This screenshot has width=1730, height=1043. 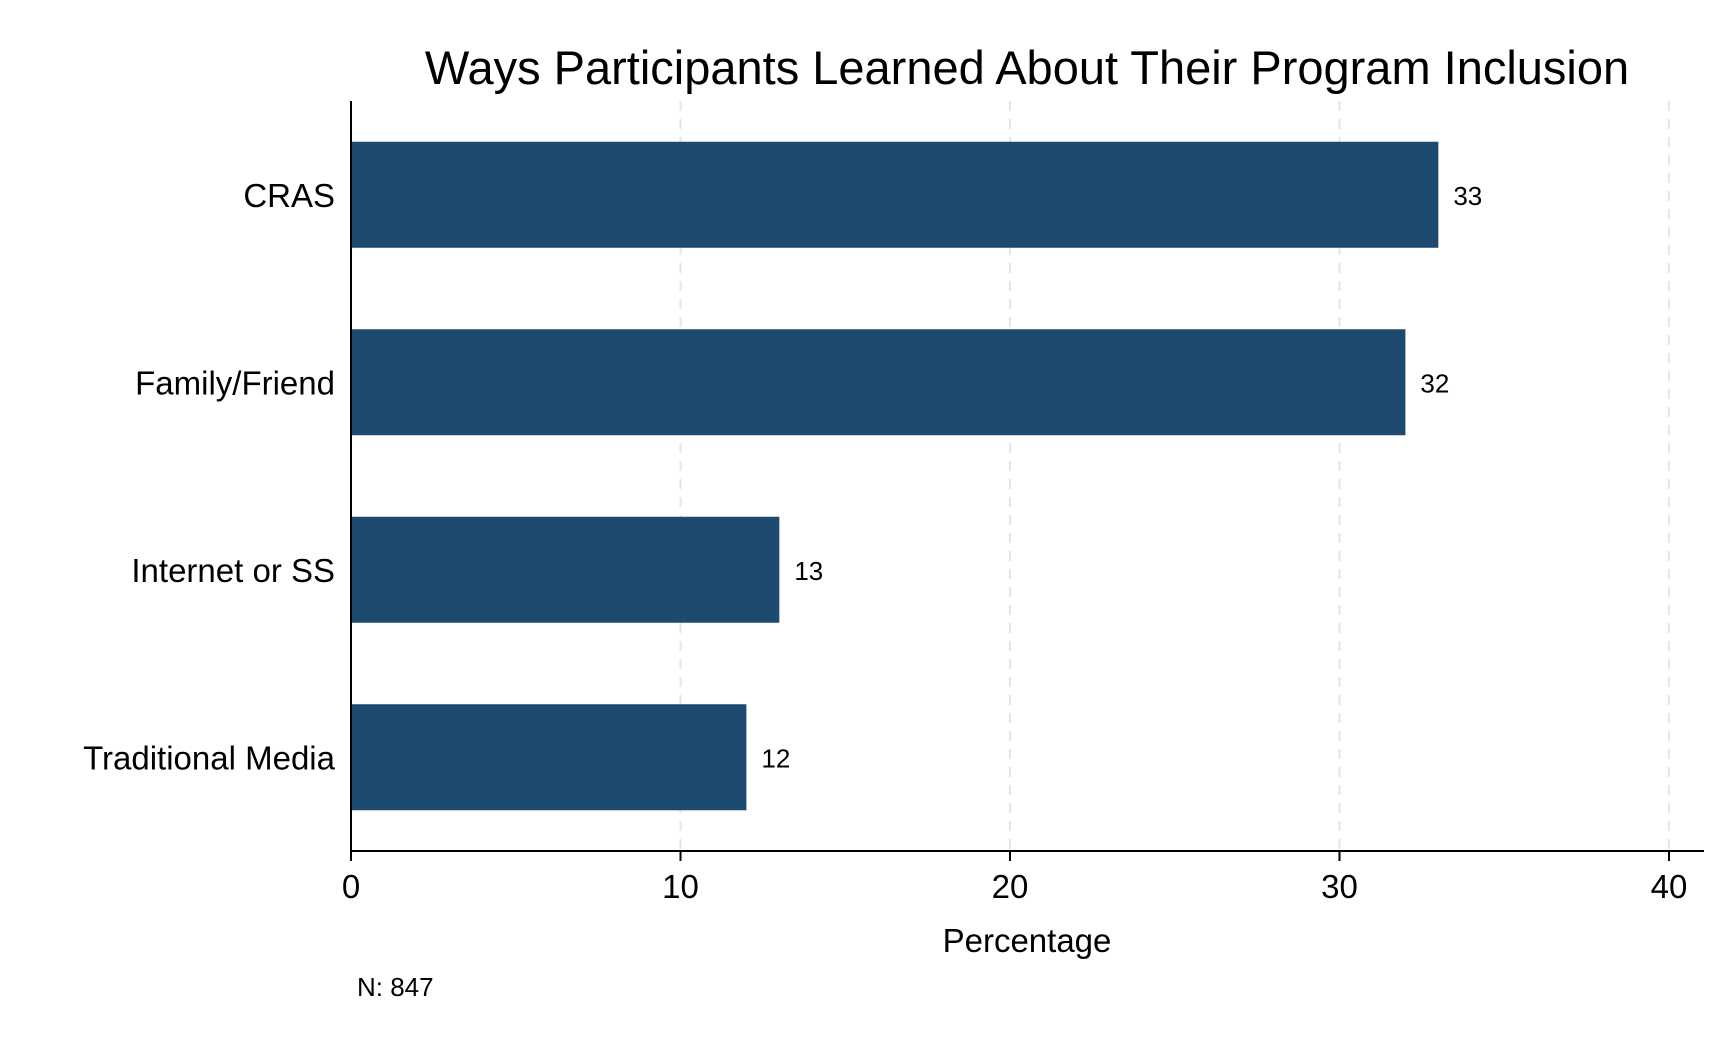 I want to click on value-label-cras: 33, so click(x=1467, y=196).